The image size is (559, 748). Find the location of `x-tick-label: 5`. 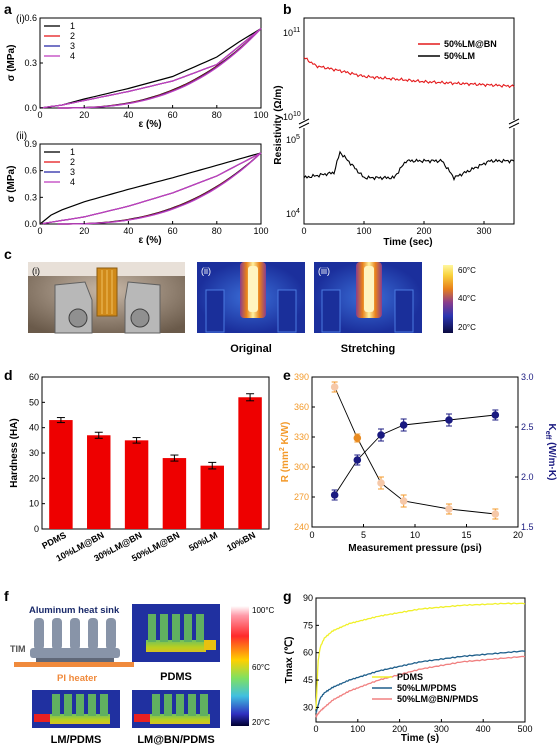

x-tick-label: 5 is located at coordinates (363, 535).